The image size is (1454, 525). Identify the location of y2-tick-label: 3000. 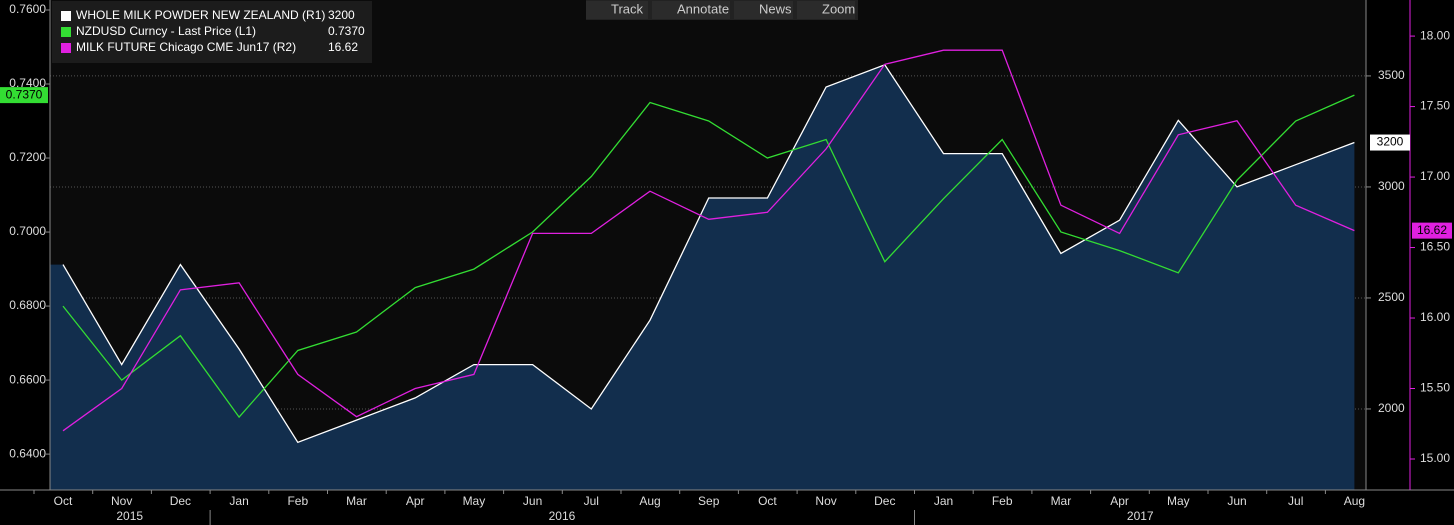
(1391, 186).